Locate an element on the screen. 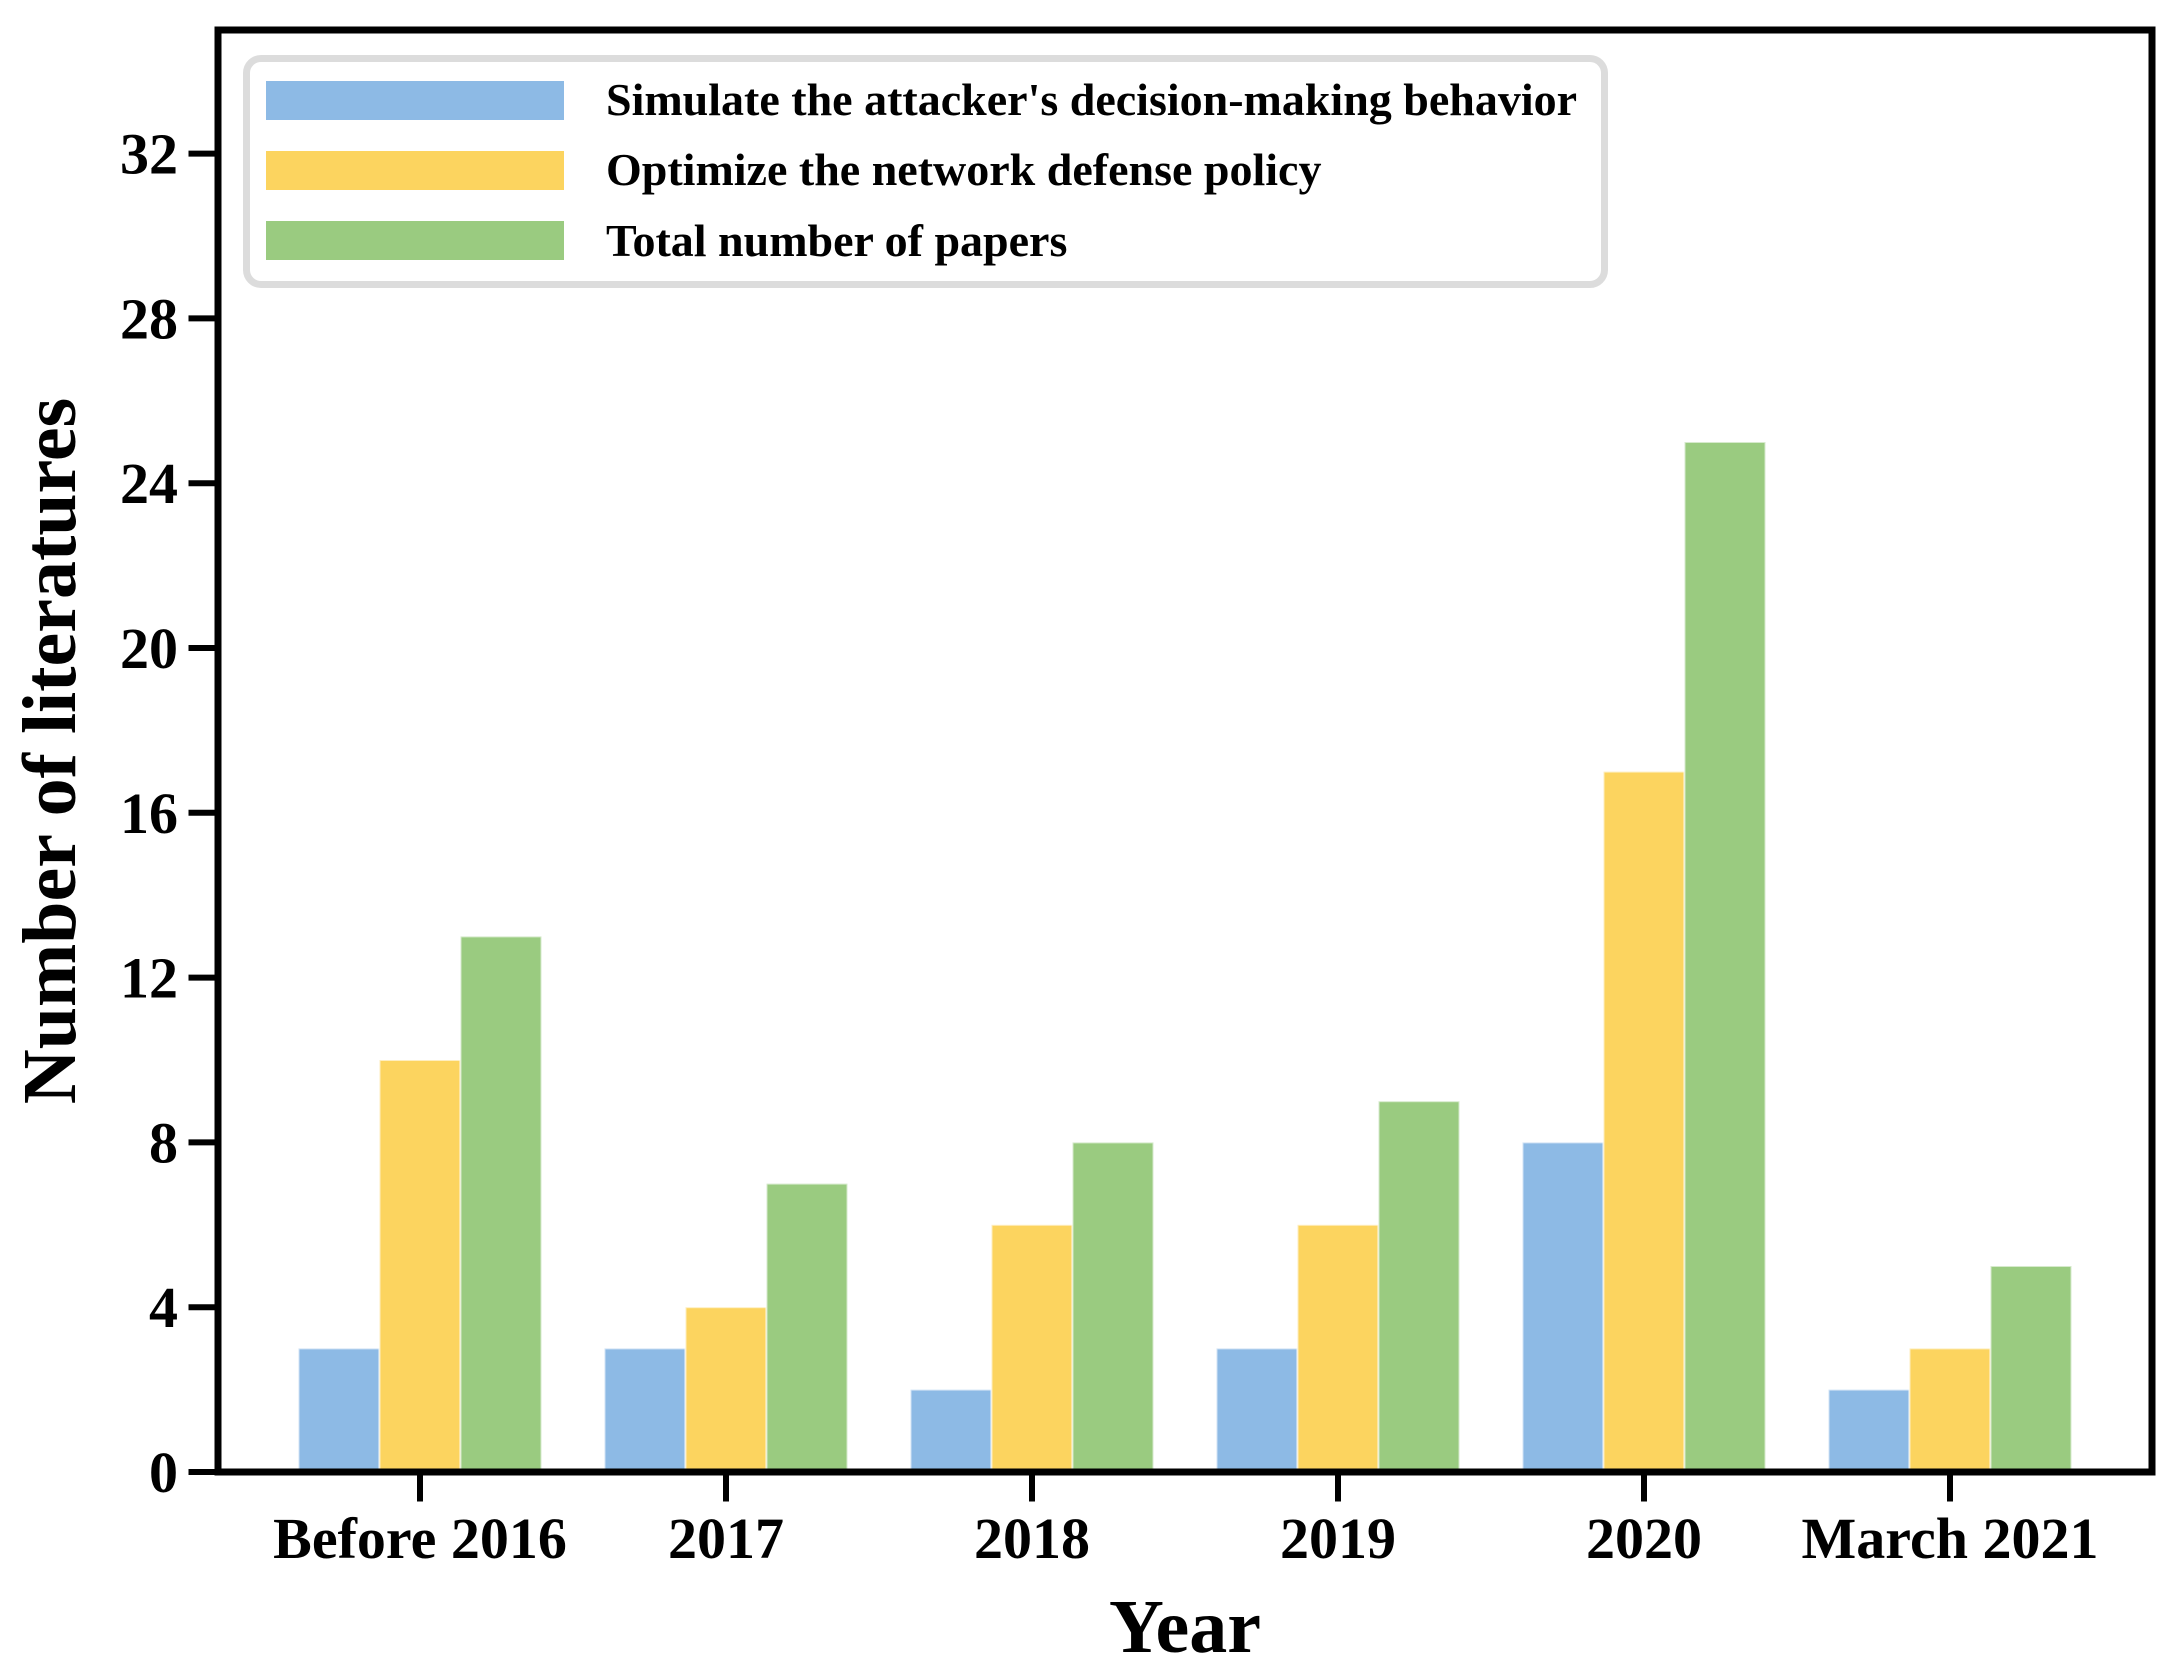 The image size is (2184, 1664). y-tick-label: 24 is located at coordinates (149, 483).